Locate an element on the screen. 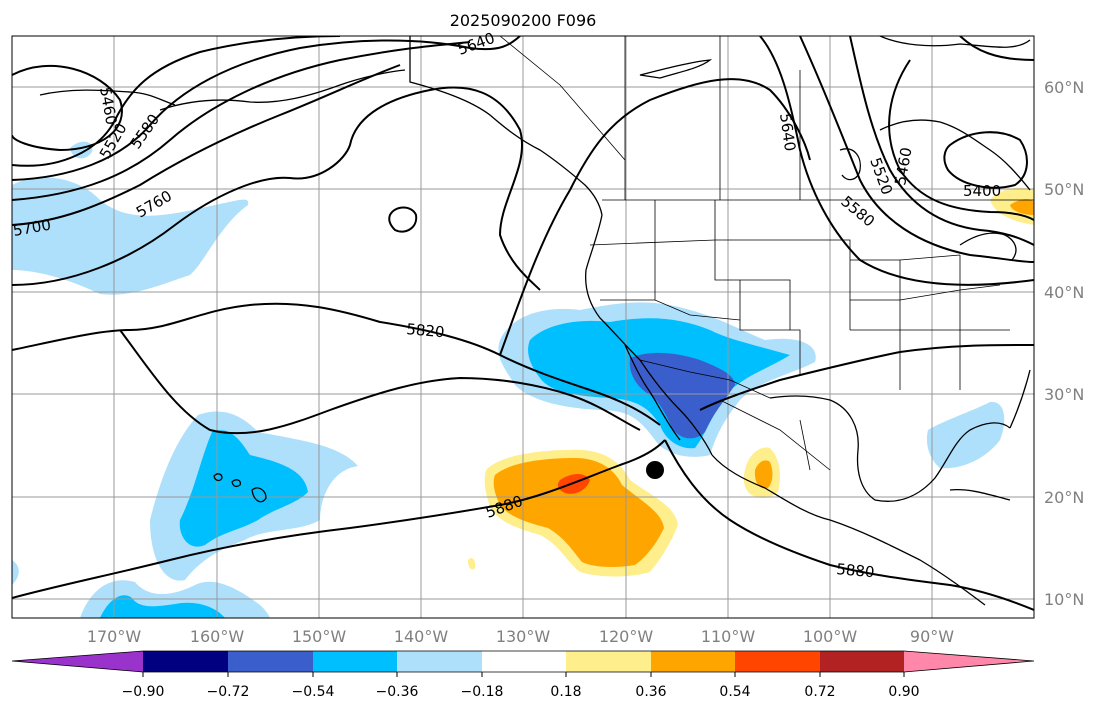 The image size is (1105, 712). contour-5640-north is located at coordinates (241, 121).